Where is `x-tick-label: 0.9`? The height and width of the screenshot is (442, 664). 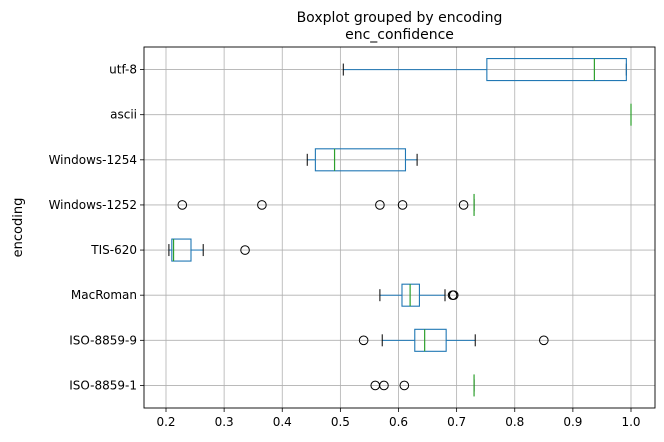 x-tick-label: 0.9 is located at coordinates (572, 422).